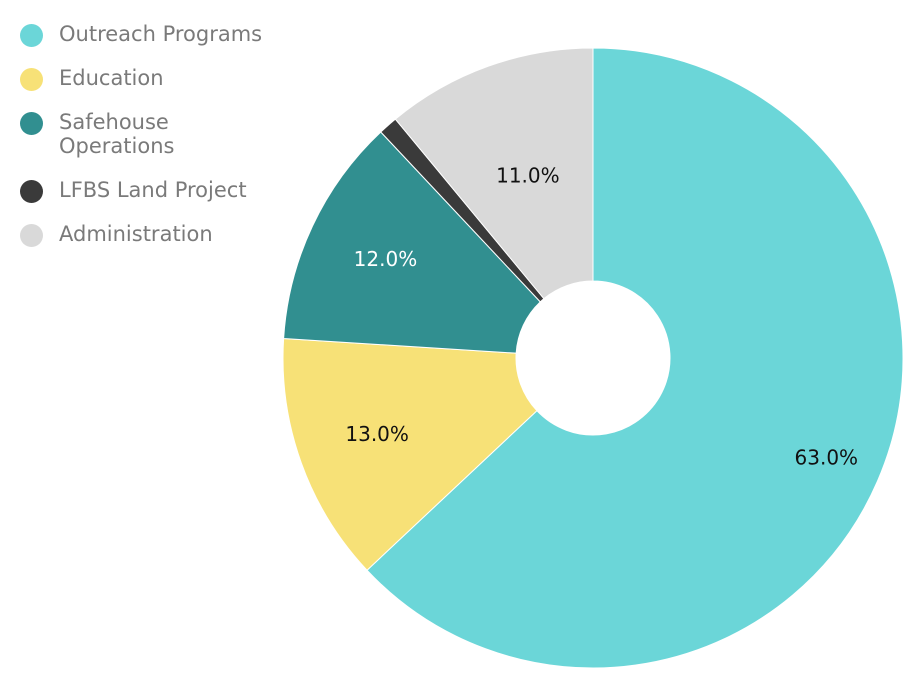  Describe the element at coordinates (31, 235) in the screenshot. I see `legend-swatch-administration` at that location.